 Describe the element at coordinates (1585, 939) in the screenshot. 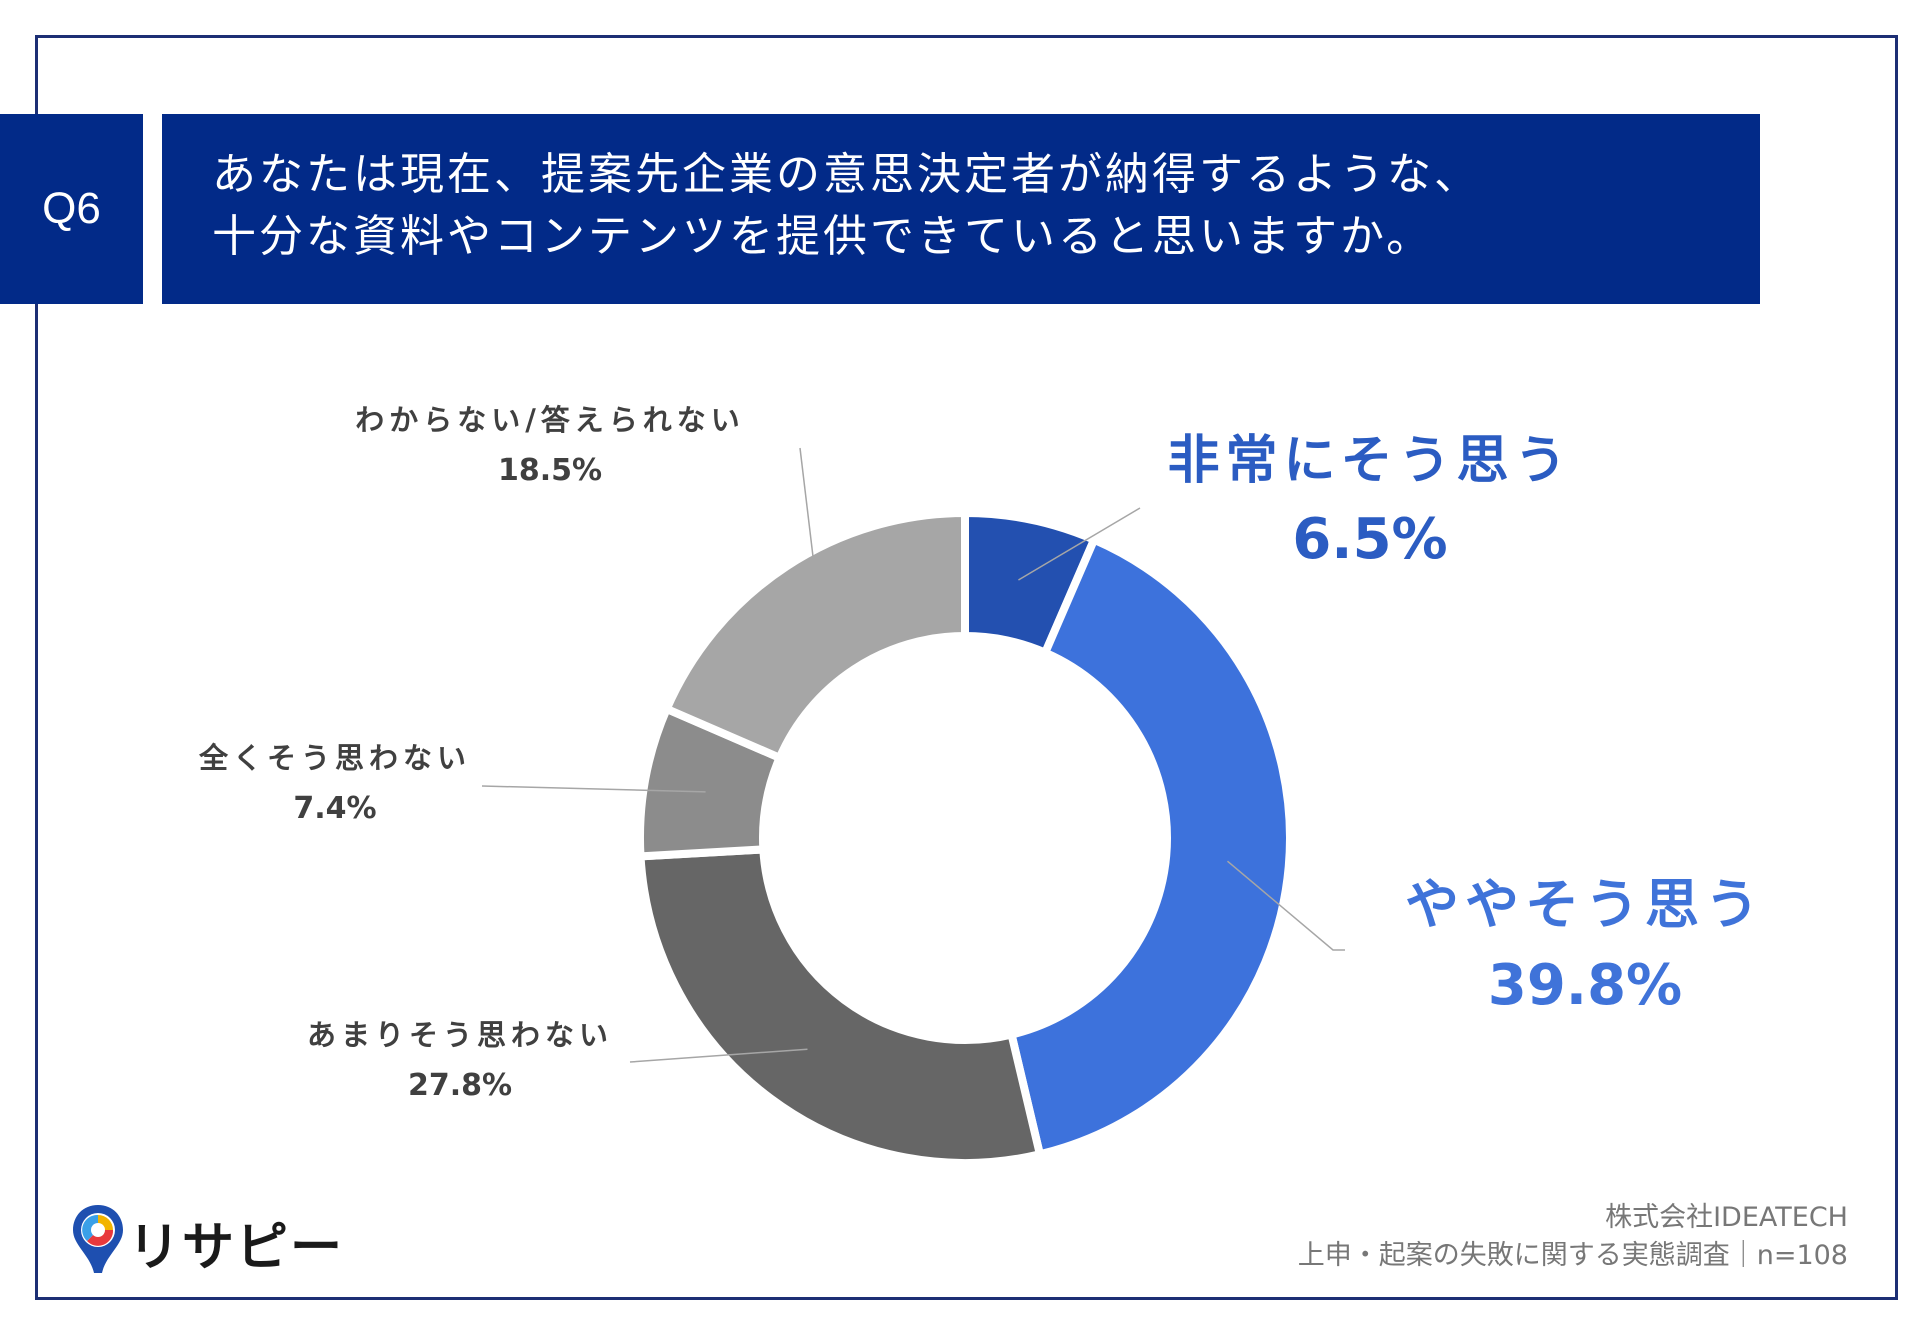

I see `slice-label-somewhat: ややそう思う 39.8%` at that location.